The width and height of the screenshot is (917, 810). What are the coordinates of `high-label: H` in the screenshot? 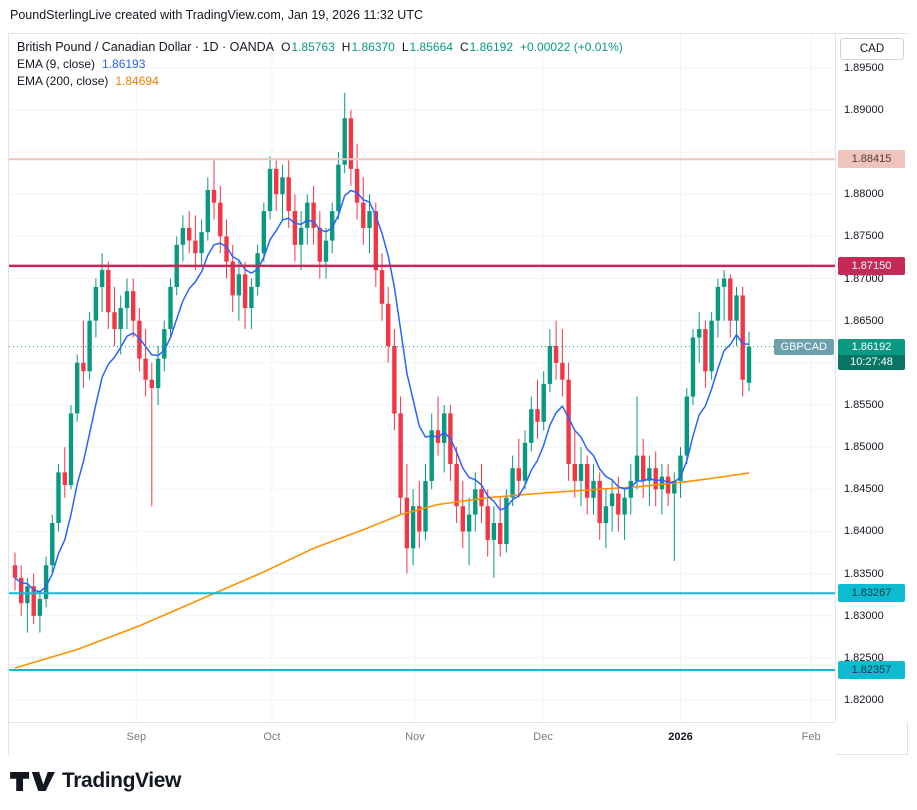 It's located at (346, 47).